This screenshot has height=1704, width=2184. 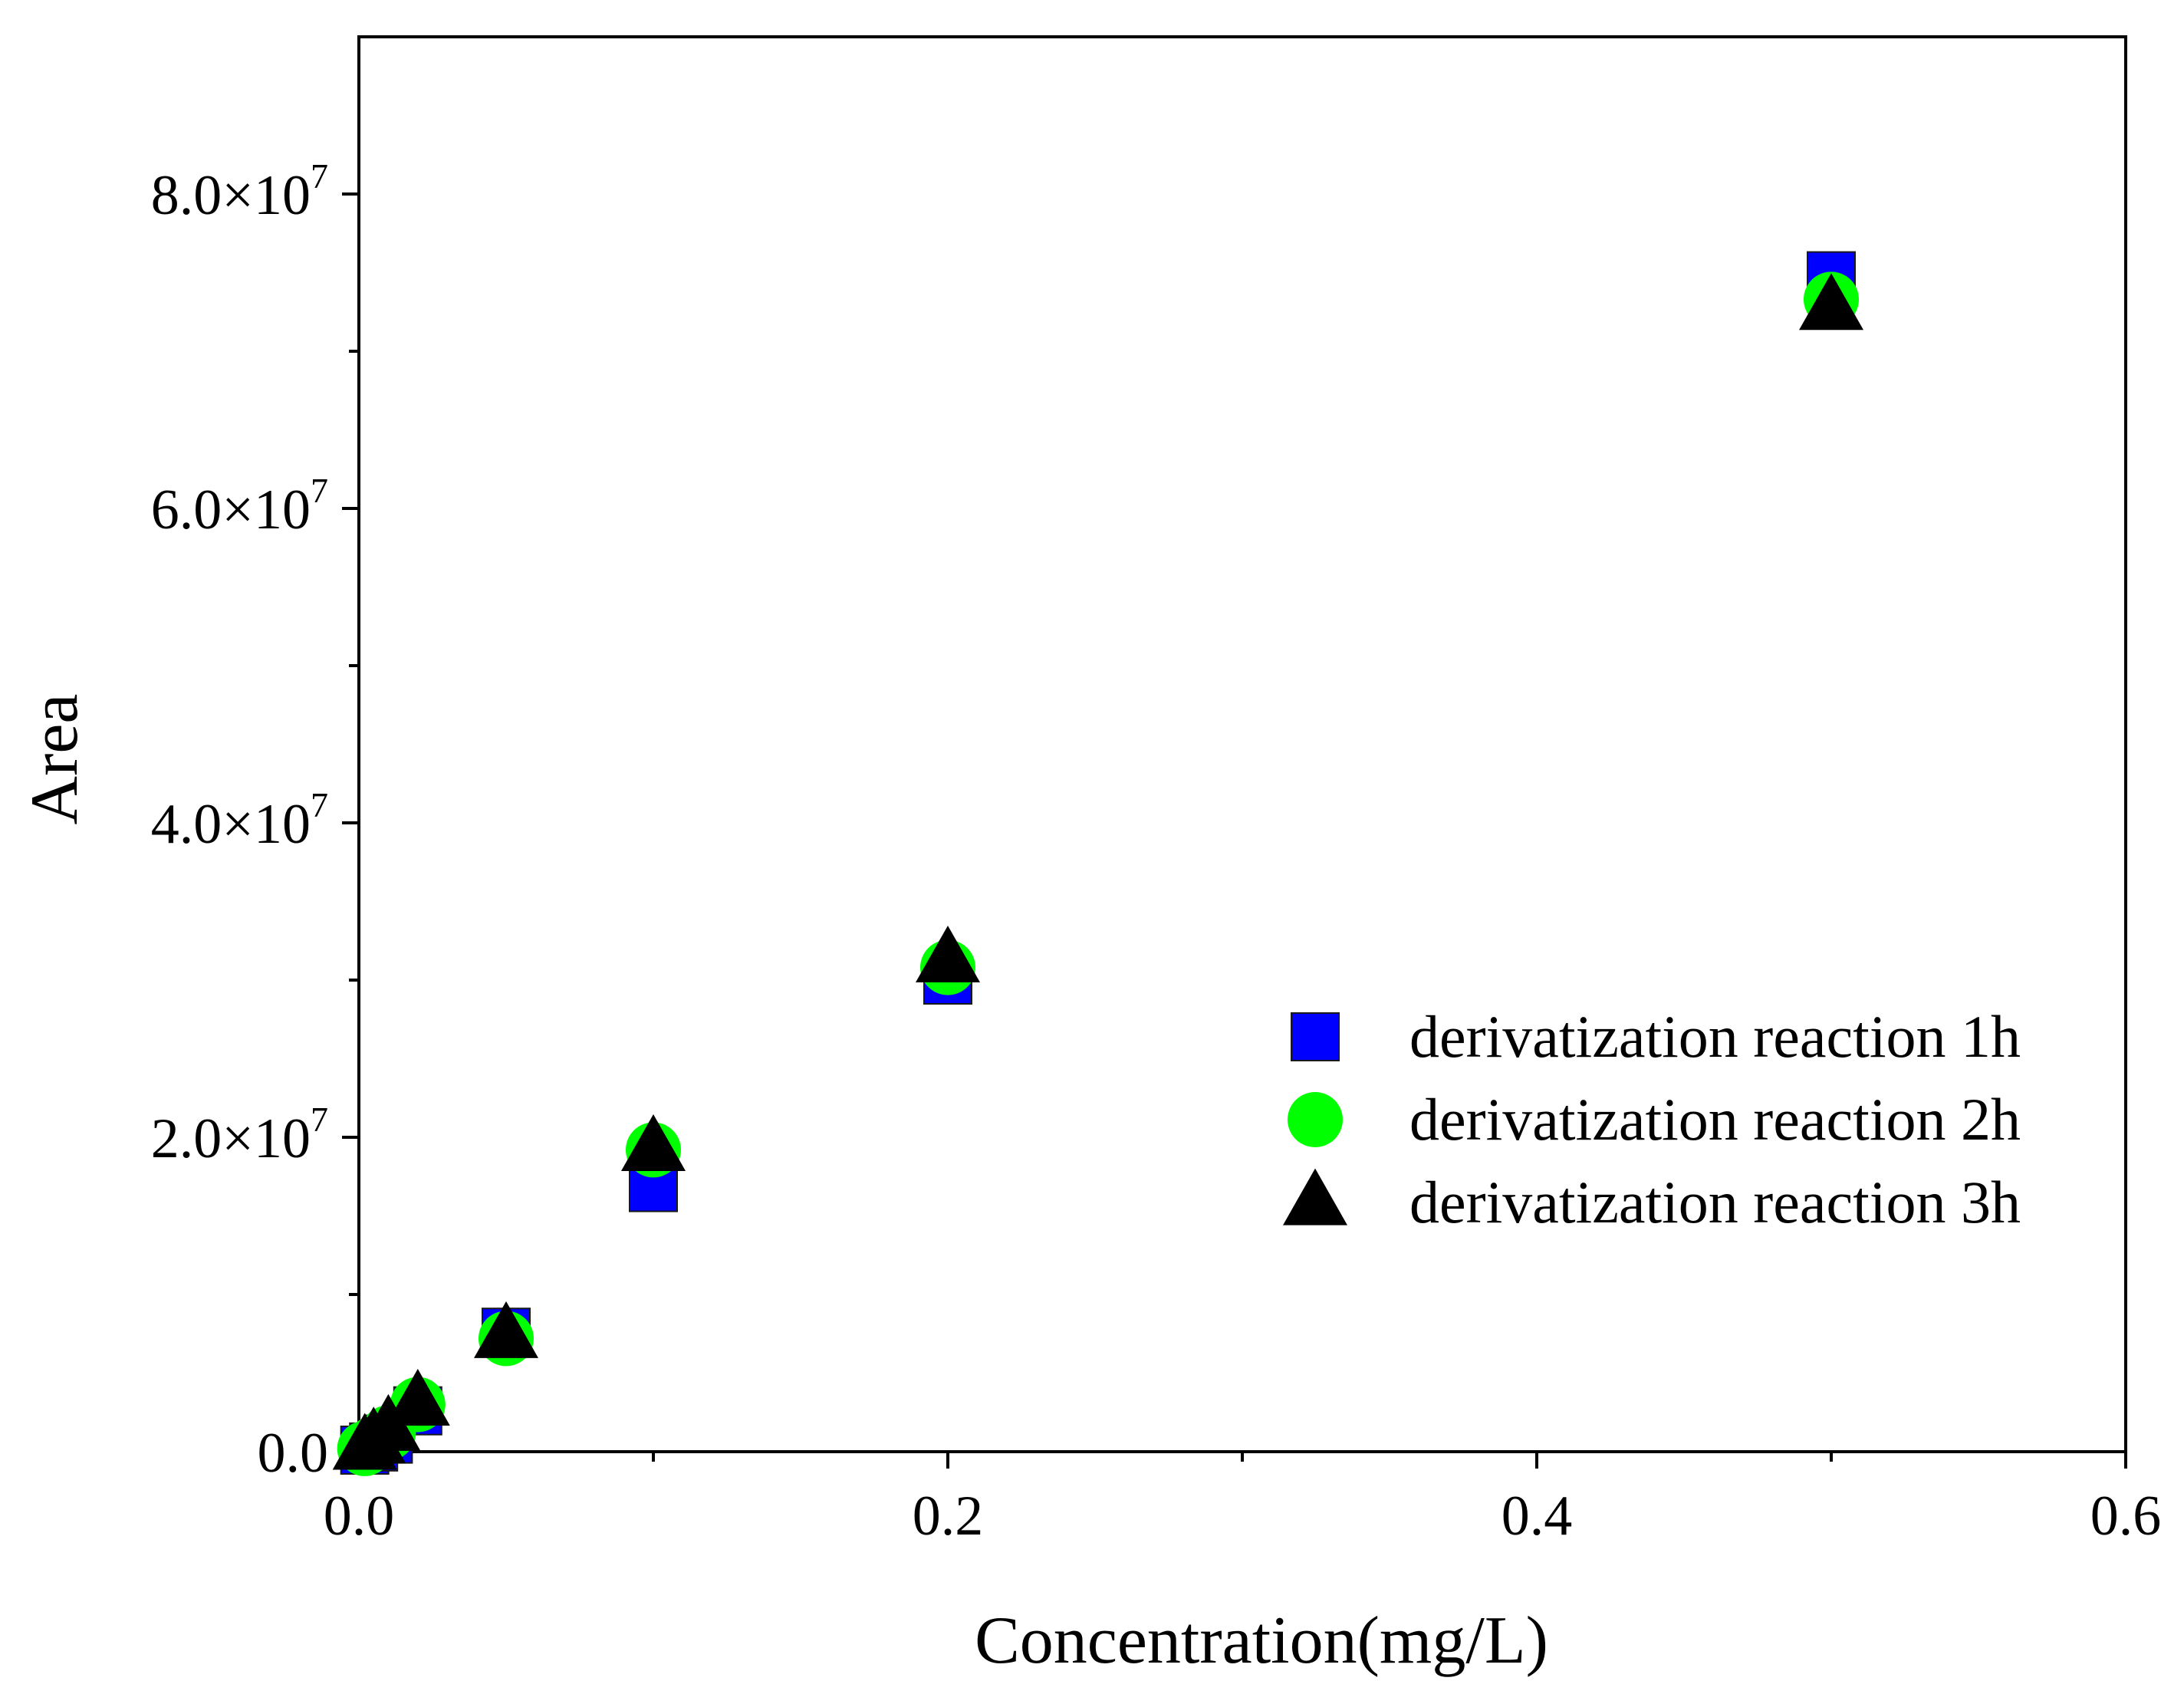 I want to click on legend-marker-circle, so click(x=1315, y=1119).